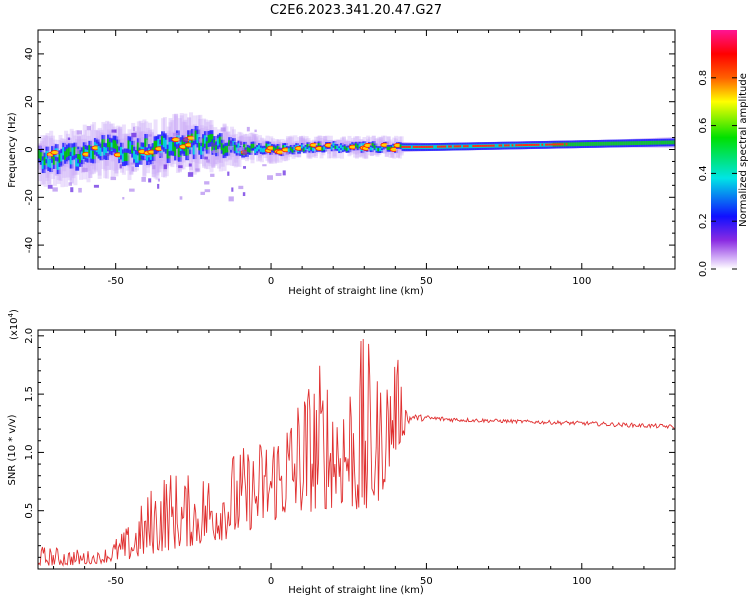 This screenshot has height=604, width=750. I want to click on snr-y-label: SNR (10 * v/v), so click(12, 449).